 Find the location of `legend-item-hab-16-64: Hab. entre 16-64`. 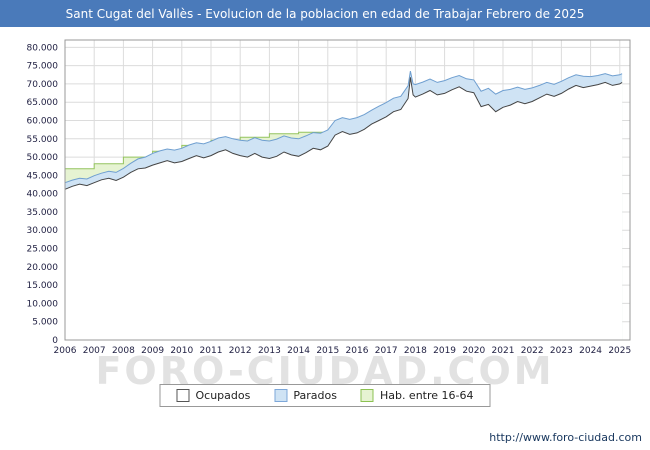

legend-item-hab-16-64: Hab. entre 16-64 is located at coordinates (417, 395).